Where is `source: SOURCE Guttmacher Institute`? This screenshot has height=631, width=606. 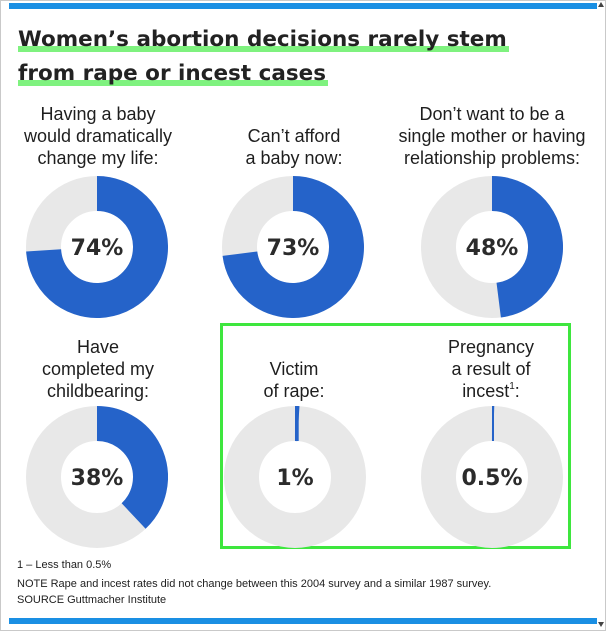 source: SOURCE Guttmacher Institute is located at coordinates (92, 600).